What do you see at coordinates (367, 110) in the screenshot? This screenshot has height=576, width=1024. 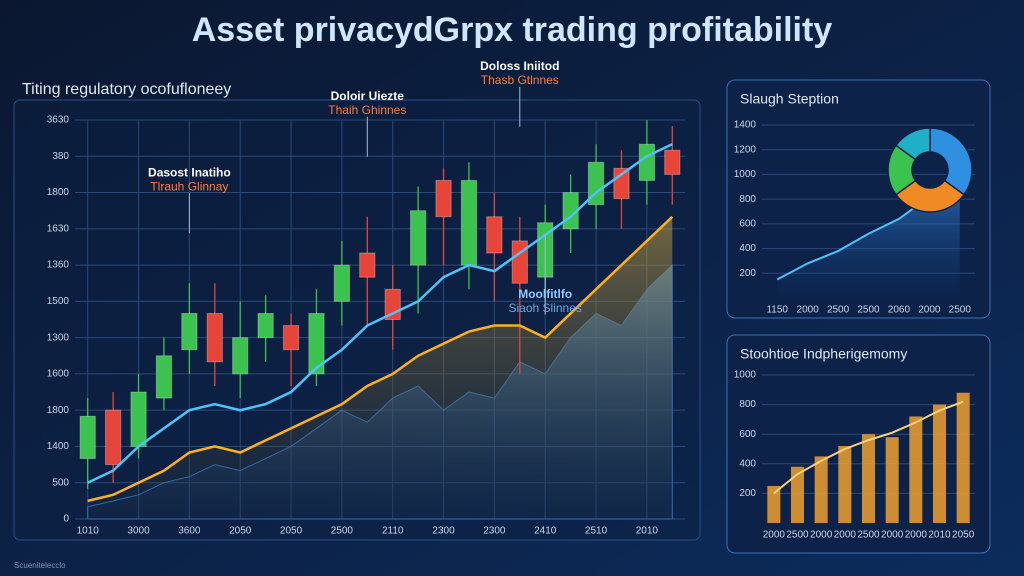 I see `annotation-subtitle: Thaih Ghinnes` at bounding box center [367, 110].